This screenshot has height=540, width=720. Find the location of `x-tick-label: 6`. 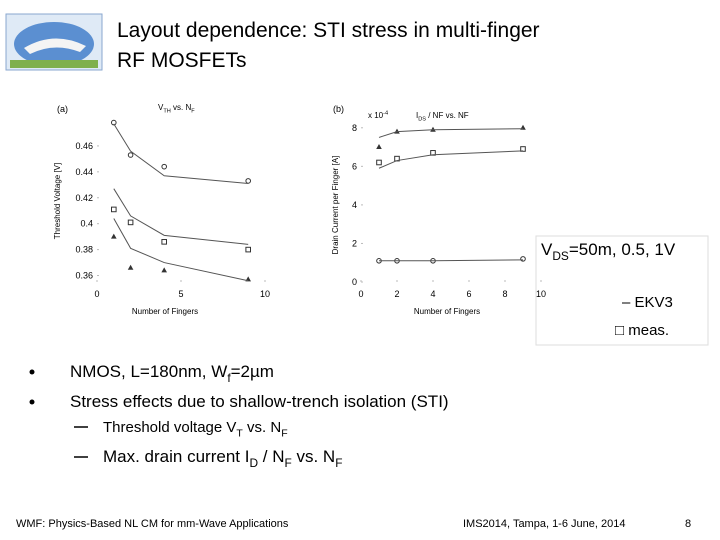

x-tick-label: 6 is located at coordinates (468, 294).